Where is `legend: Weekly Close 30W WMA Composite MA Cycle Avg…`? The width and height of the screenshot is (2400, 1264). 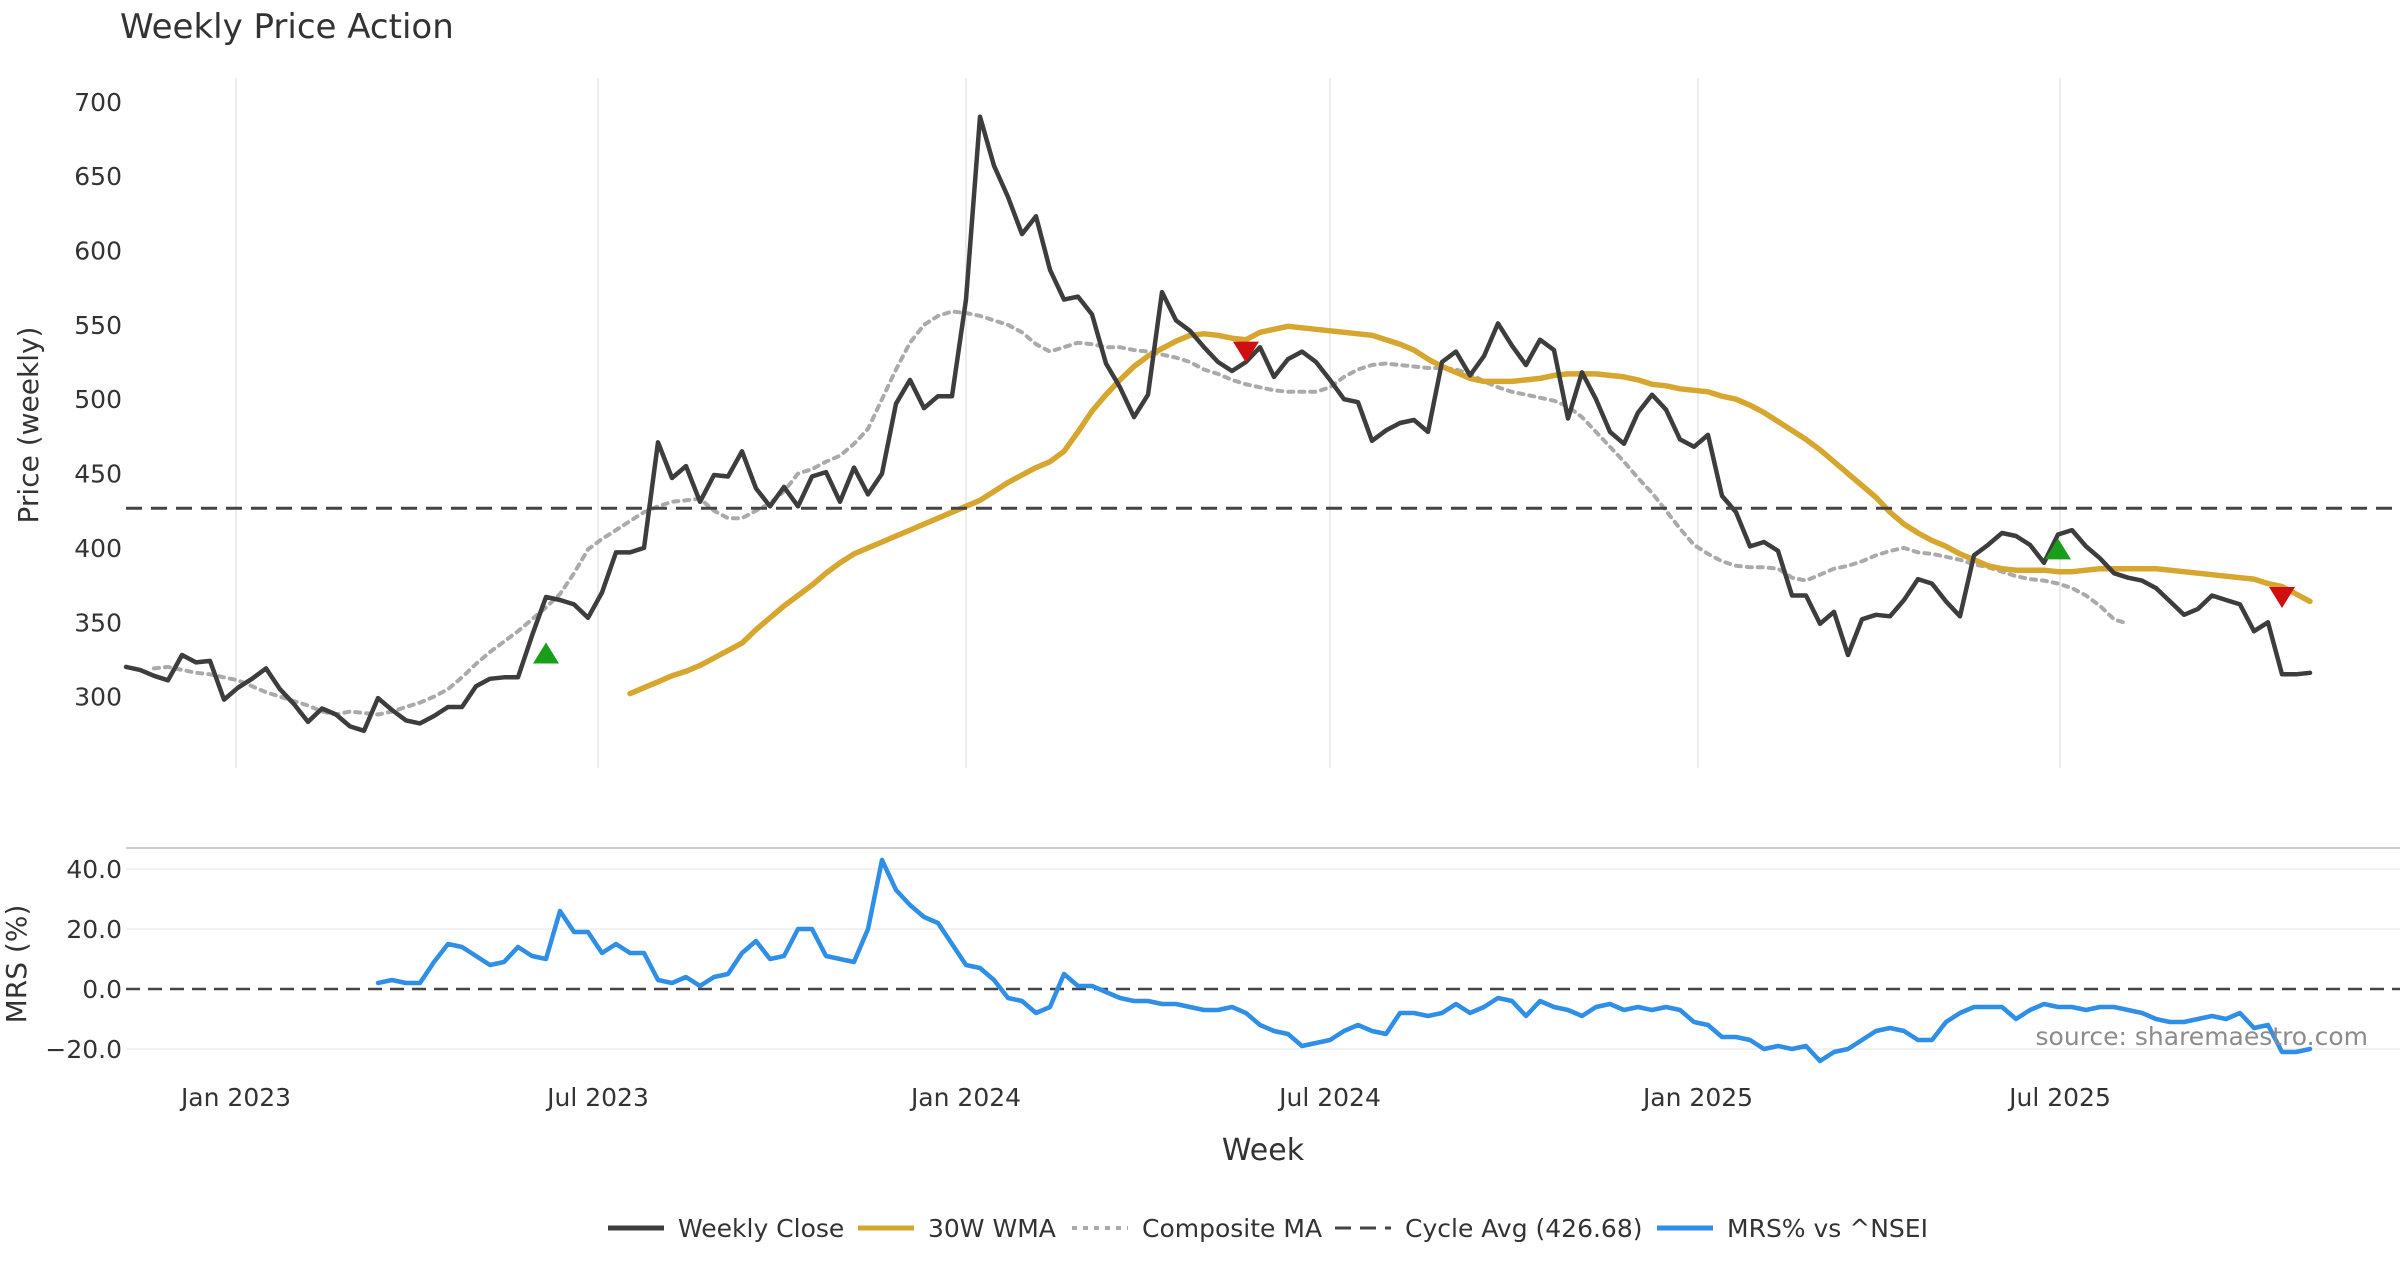
legend: Weekly Close 30W WMA Composite MA Cycle Avg… is located at coordinates (1268, 1228).